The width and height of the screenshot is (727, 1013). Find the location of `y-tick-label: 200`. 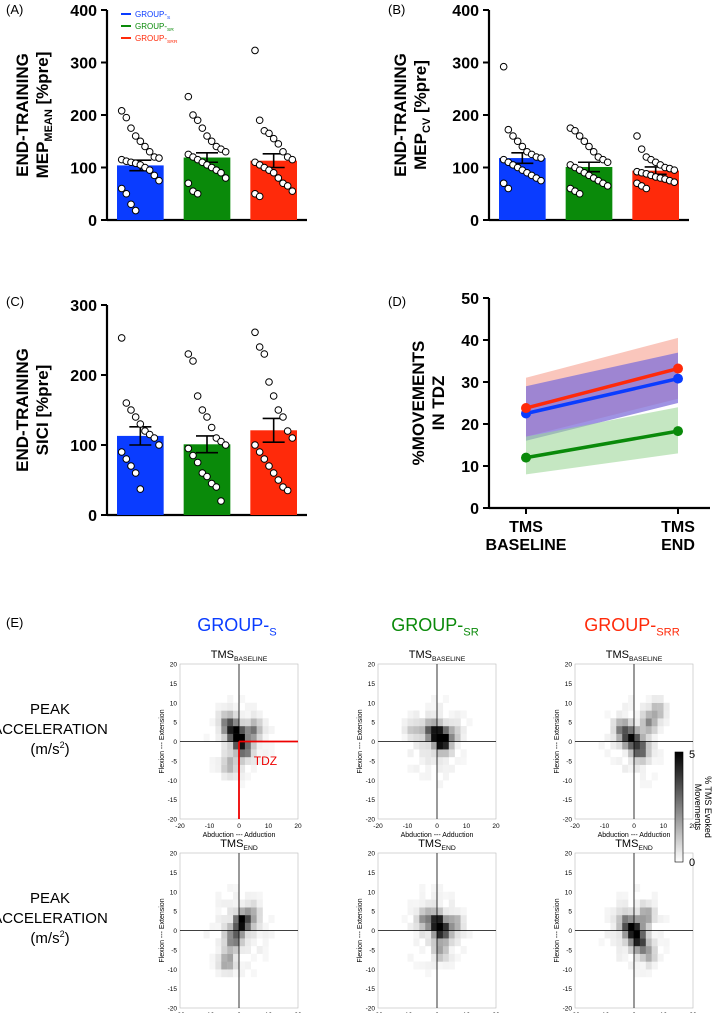

y-tick-label: 200 is located at coordinates (465, 116).